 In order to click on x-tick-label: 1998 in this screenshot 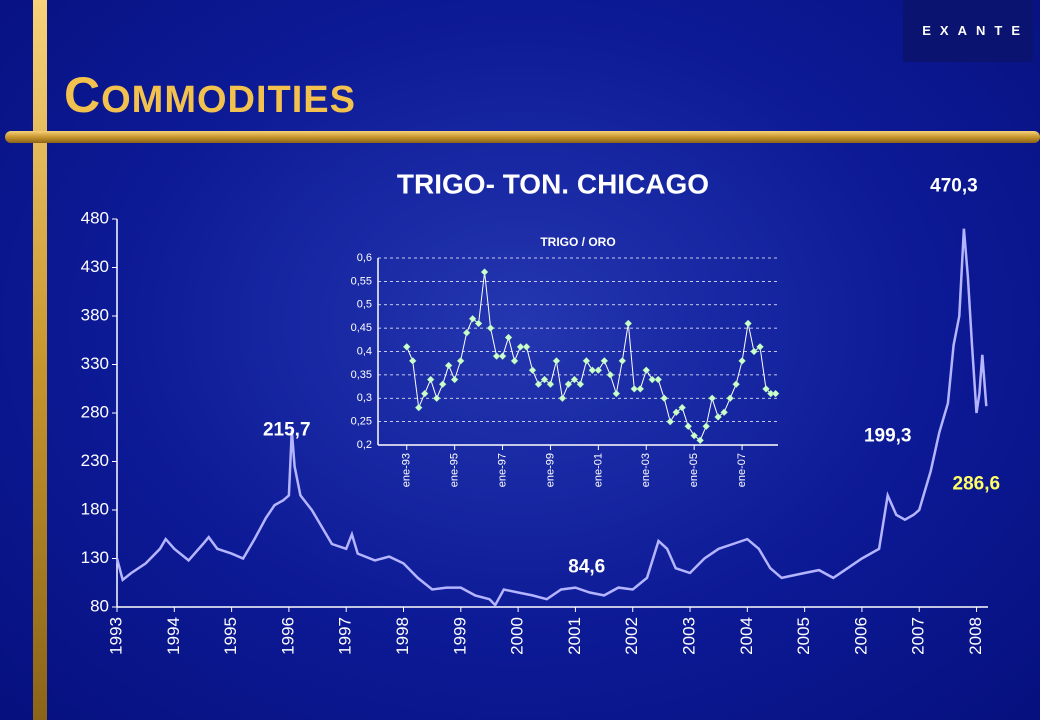, I will do `click(402, 636)`.